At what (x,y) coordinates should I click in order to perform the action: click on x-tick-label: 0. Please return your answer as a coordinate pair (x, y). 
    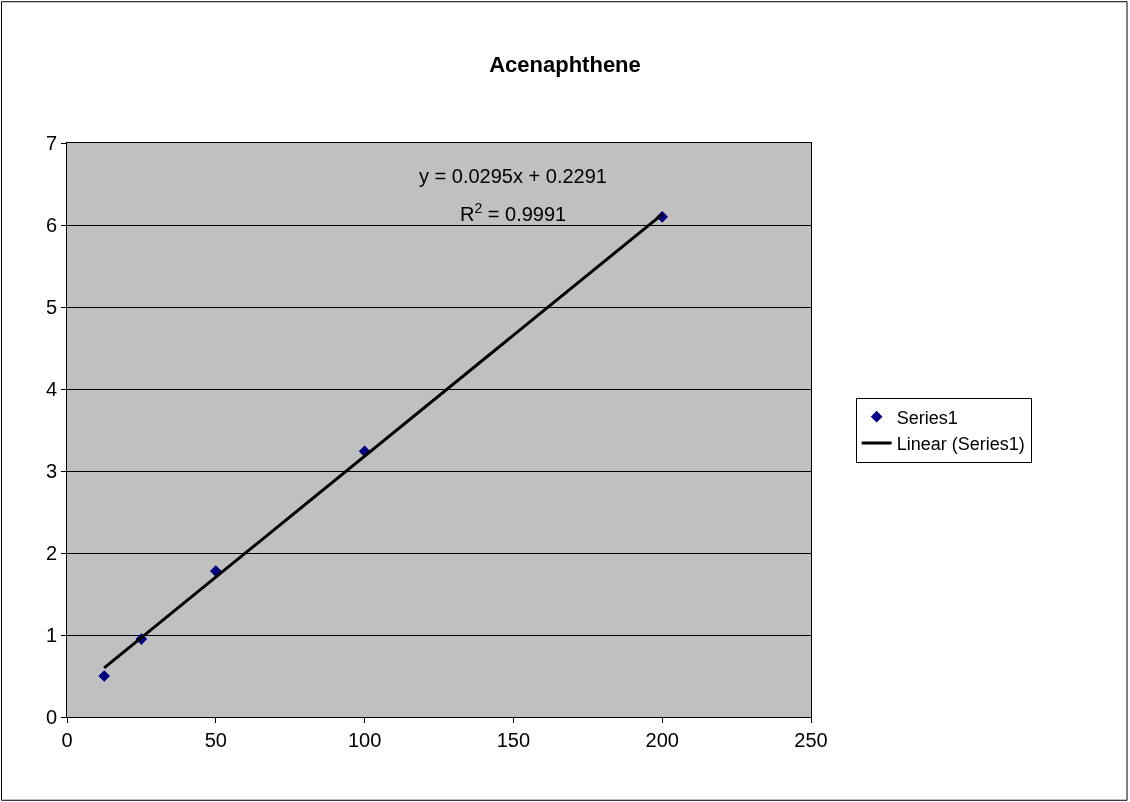
    Looking at the image, I should click on (67, 740).